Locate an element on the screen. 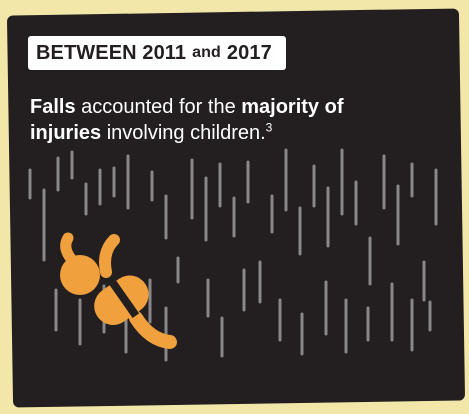  date-range-badge: BETWEEN 2011 and 2017 is located at coordinates (157, 53).